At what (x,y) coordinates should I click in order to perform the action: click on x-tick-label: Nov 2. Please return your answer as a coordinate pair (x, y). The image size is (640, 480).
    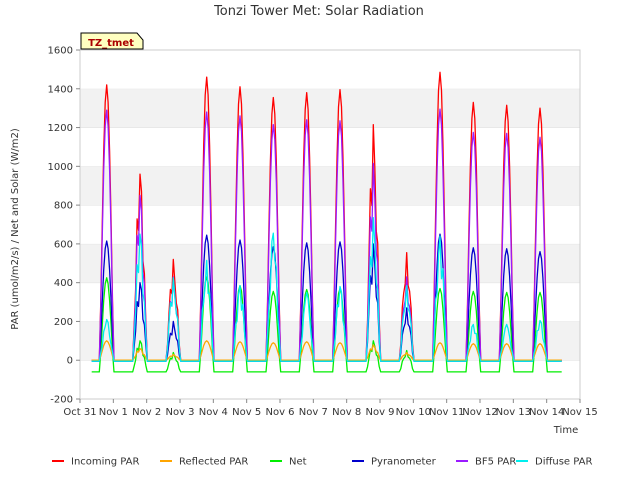
    Looking at the image, I should click on (146, 412).